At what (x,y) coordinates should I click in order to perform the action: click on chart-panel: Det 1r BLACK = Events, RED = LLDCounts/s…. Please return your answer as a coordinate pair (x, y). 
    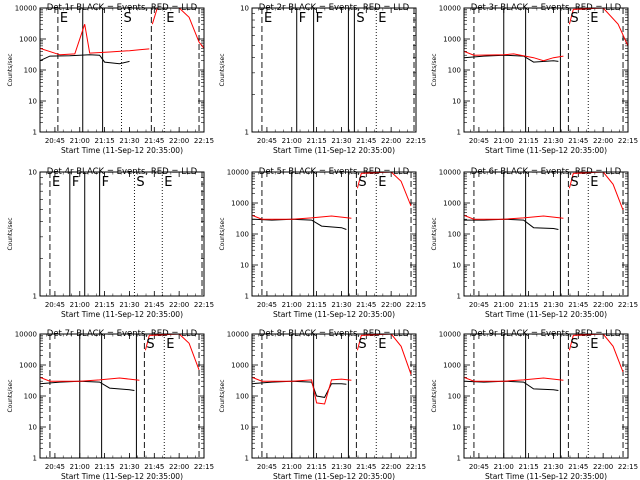
    Looking at the image, I should click on (110, 79).